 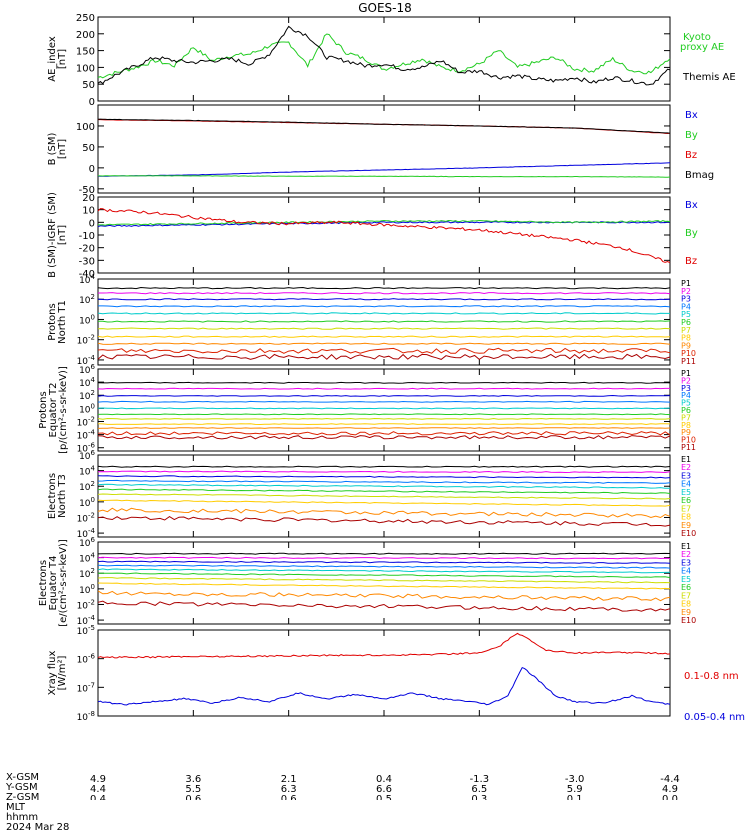 What do you see at coordinates (384, 357) in the screenshot?
I see `series-pnt1-p11` at bounding box center [384, 357].